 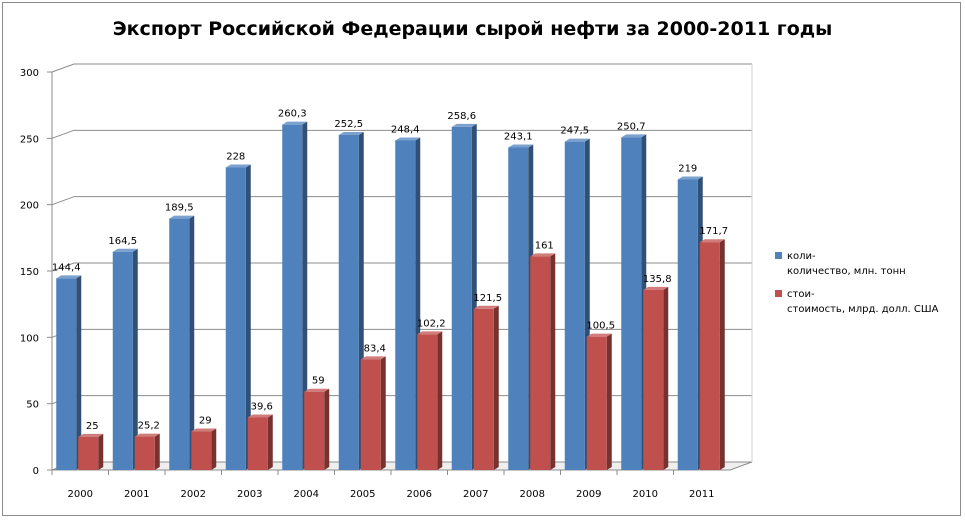 What do you see at coordinates (687, 168) in the screenshot?
I see `data-label: 219` at bounding box center [687, 168].